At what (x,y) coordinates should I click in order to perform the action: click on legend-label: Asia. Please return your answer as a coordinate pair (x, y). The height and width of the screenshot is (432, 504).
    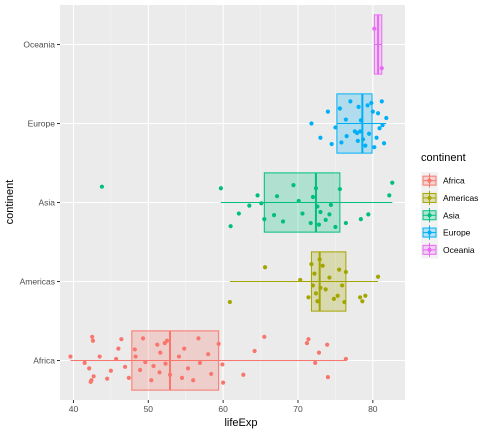
    Looking at the image, I should click on (451, 215).